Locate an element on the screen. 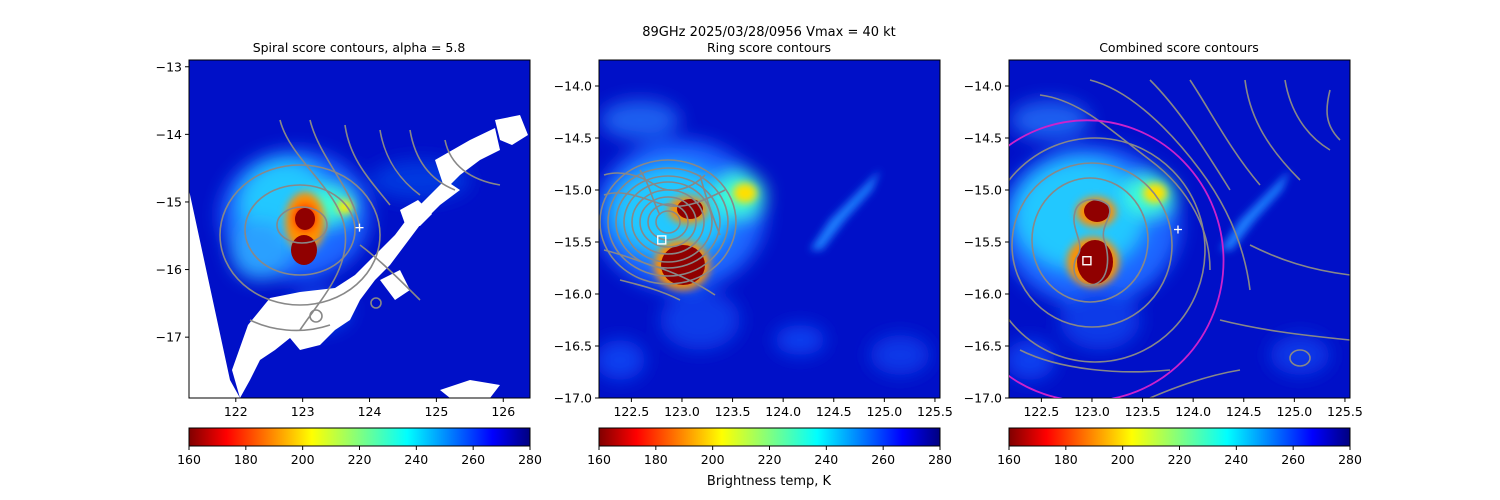 This screenshot has height=500, width=1500. y-tick-label: −17 is located at coordinates (169, 337).